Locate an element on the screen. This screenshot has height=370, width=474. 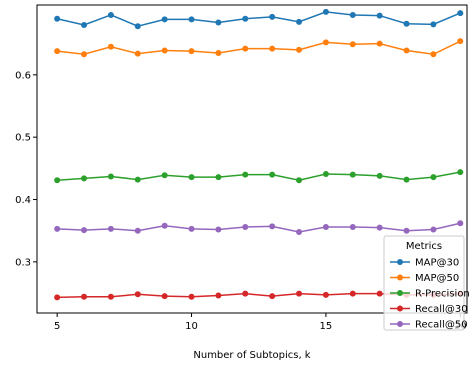
legend-entry-recall-30: Recall@30 is located at coordinates (429, 309).